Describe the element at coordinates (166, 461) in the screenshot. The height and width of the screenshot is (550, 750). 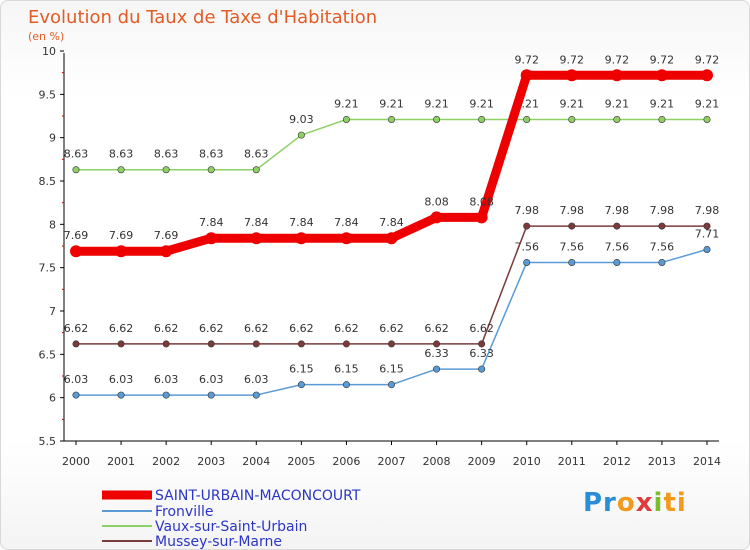
I see `x-tick-label: 2002` at that location.